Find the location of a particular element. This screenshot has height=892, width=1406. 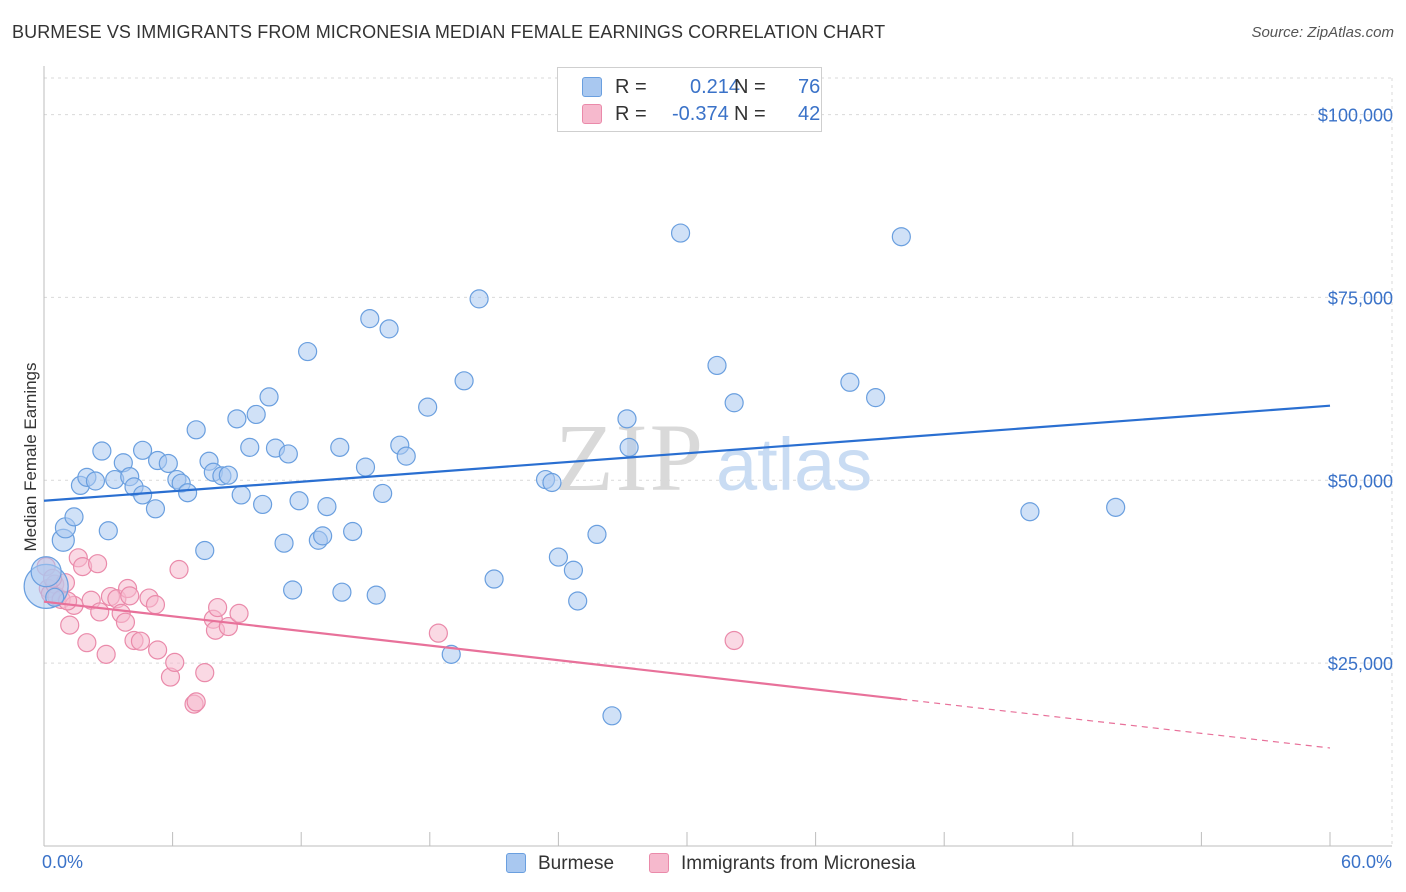

legend-swatch-micronesia is located at coordinates (592, 114).